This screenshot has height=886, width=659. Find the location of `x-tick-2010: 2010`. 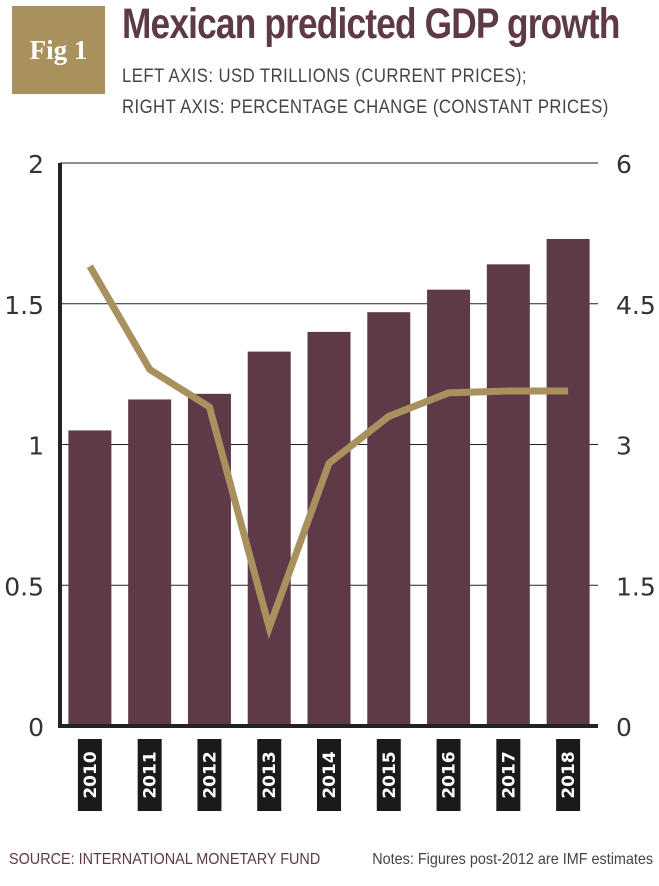

x-tick-2010: 2010 is located at coordinates (89, 775).